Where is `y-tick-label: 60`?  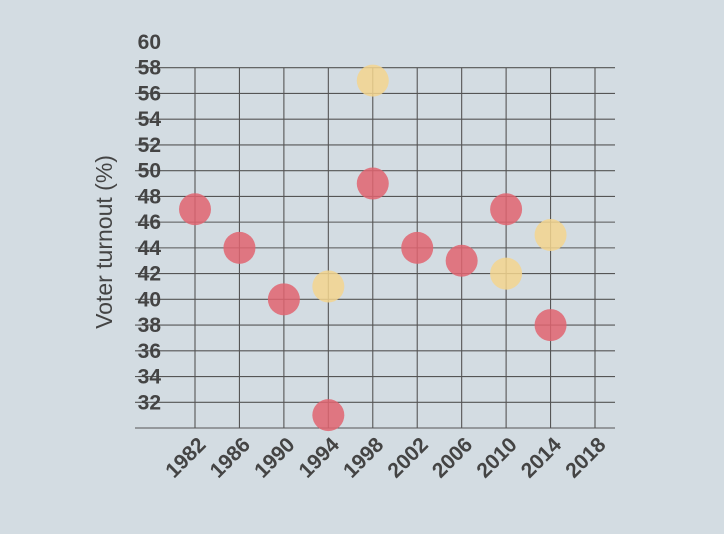 y-tick-label: 60 is located at coordinates (149, 42).